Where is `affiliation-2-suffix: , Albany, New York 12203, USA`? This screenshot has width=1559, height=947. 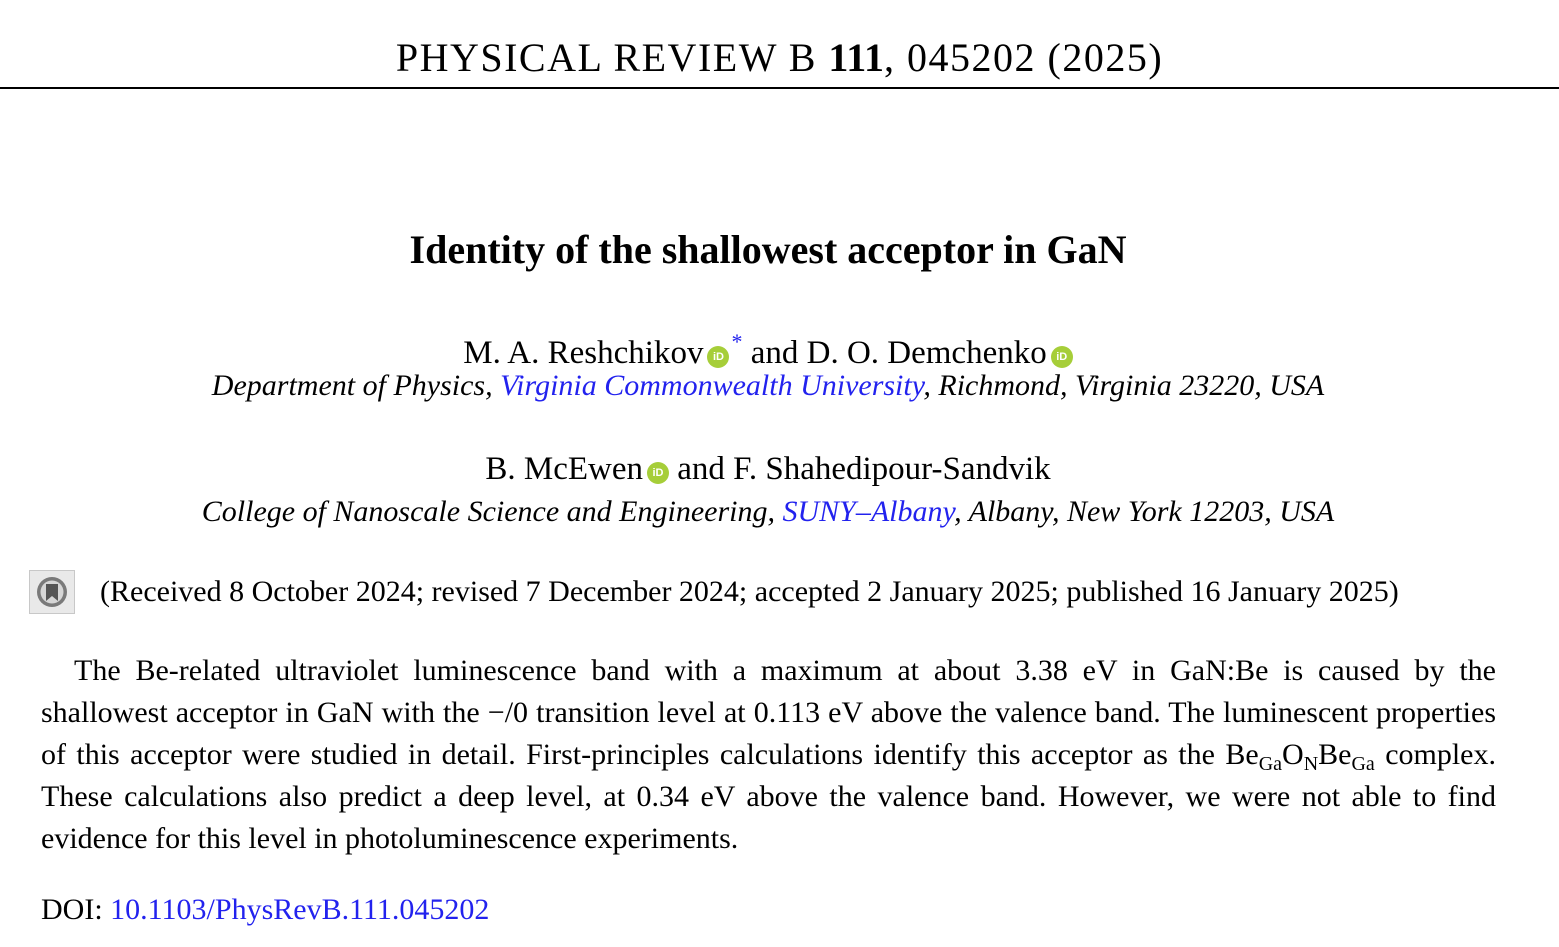 affiliation-2-suffix: , Albany, New York 12203, USA is located at coordinates (1144, 511).